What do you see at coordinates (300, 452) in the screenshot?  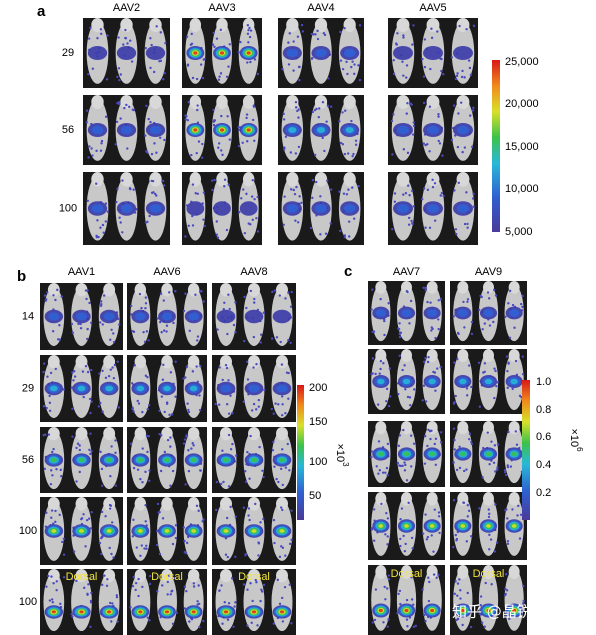 I see `colorbar` at bounding box center [300, 452].